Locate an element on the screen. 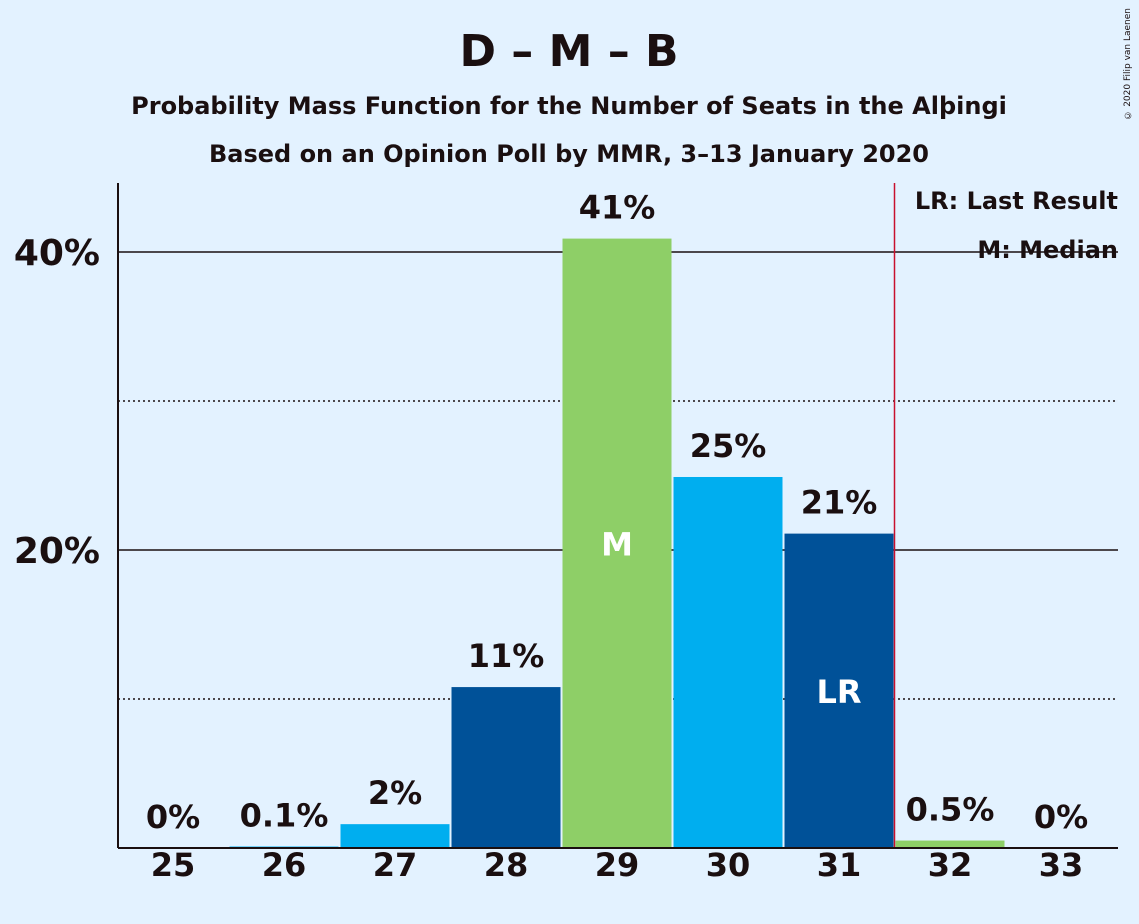 This screenshot has height=924, width=1139. data-label-31: 21% is located at coordinates (839, 503).